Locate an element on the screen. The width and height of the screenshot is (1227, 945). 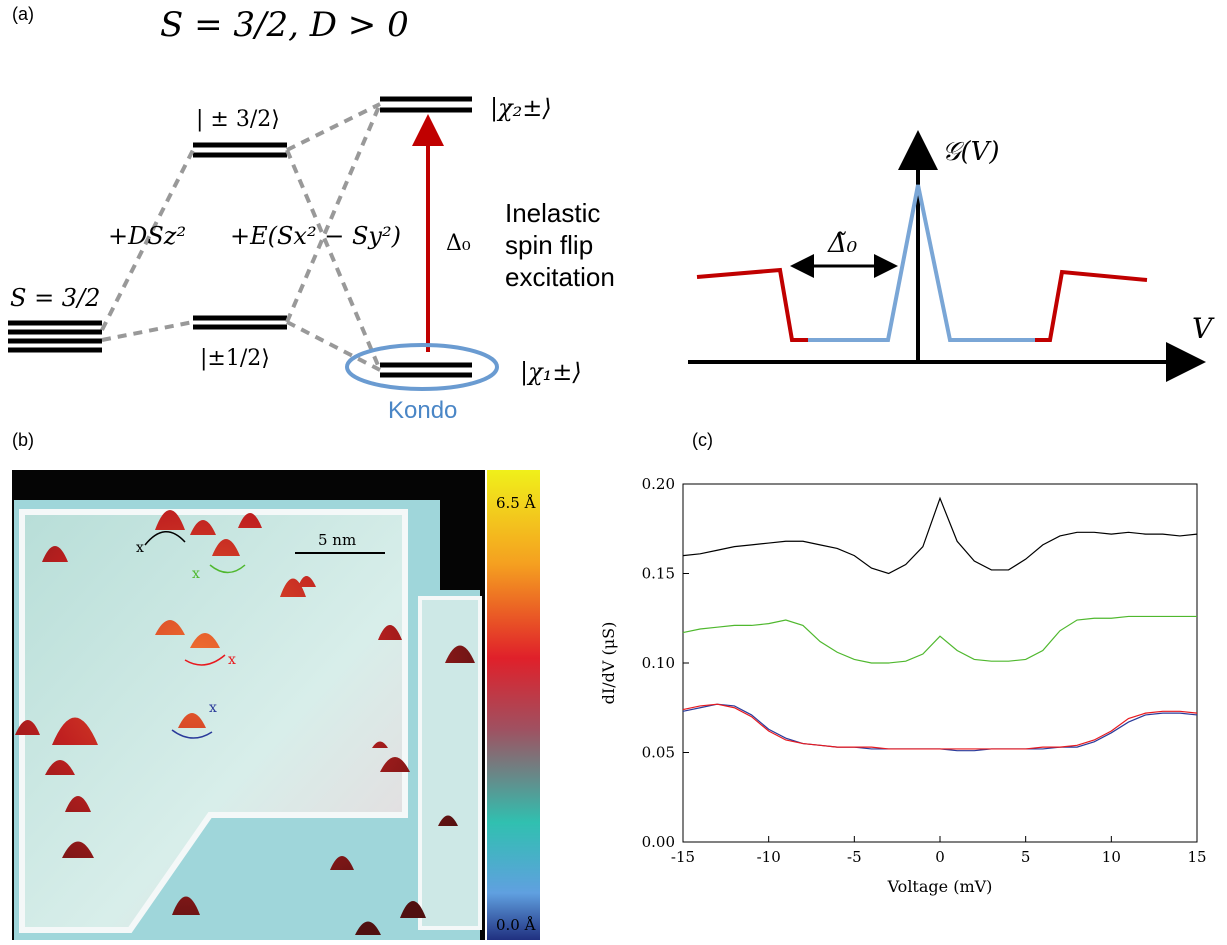
x-tick-label: -15 is located at coordinates (683, 857).